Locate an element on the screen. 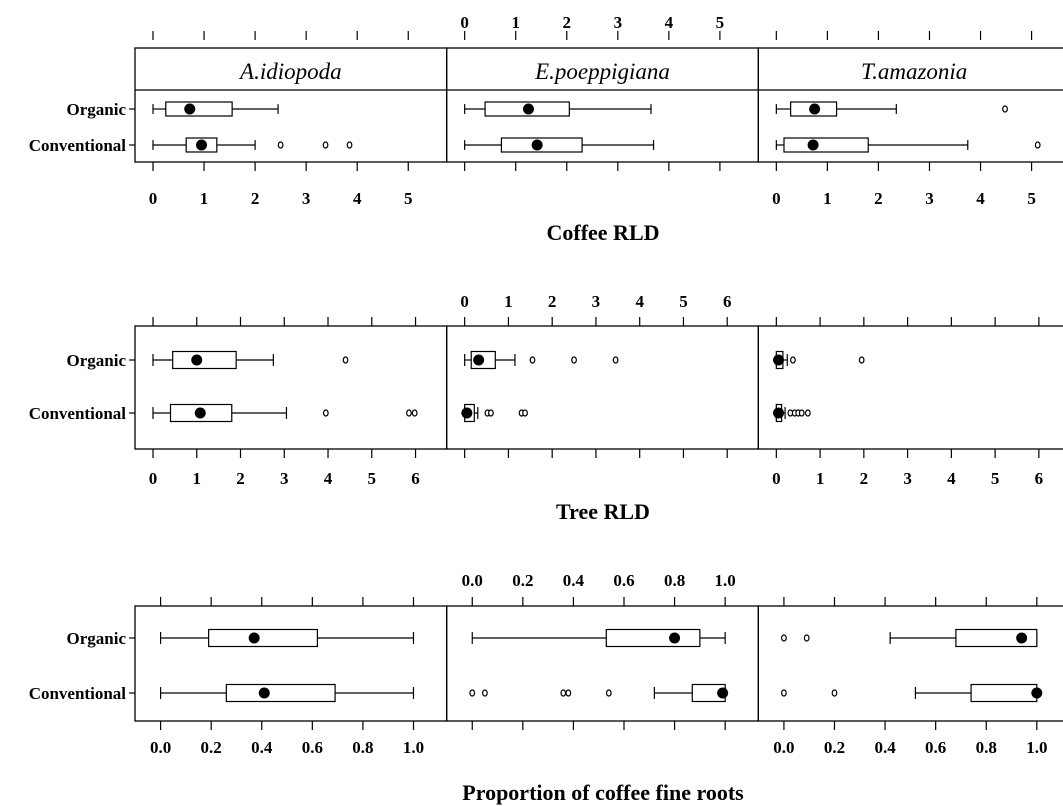  box-e-poeppigiana-organic-iqr-box is located at coordinates (653, 638).